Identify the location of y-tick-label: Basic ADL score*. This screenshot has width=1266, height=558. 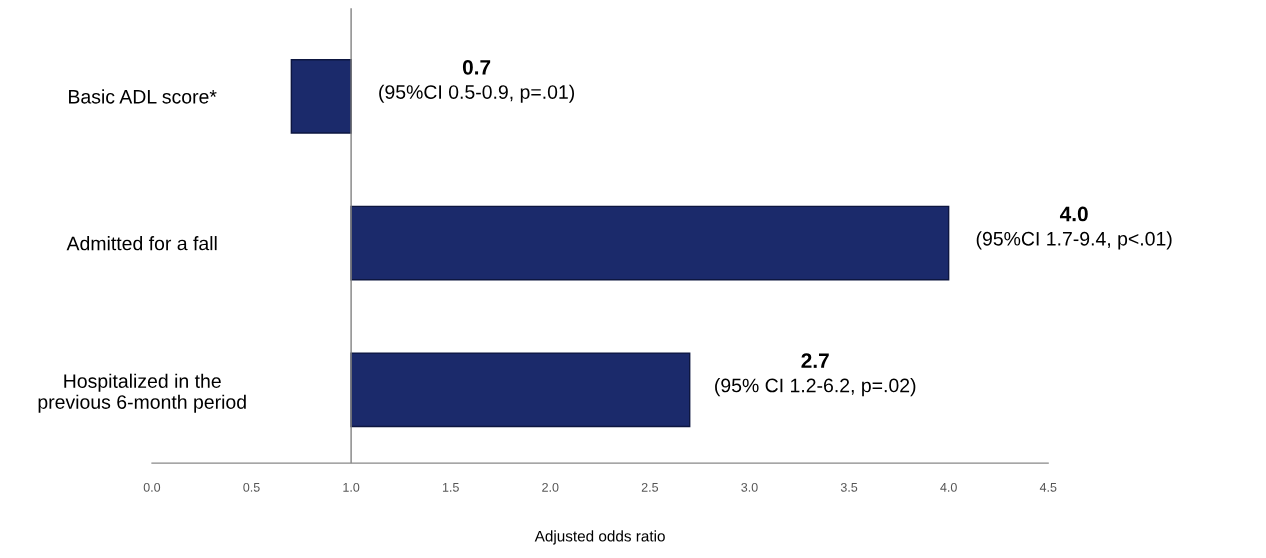
(143, 96).